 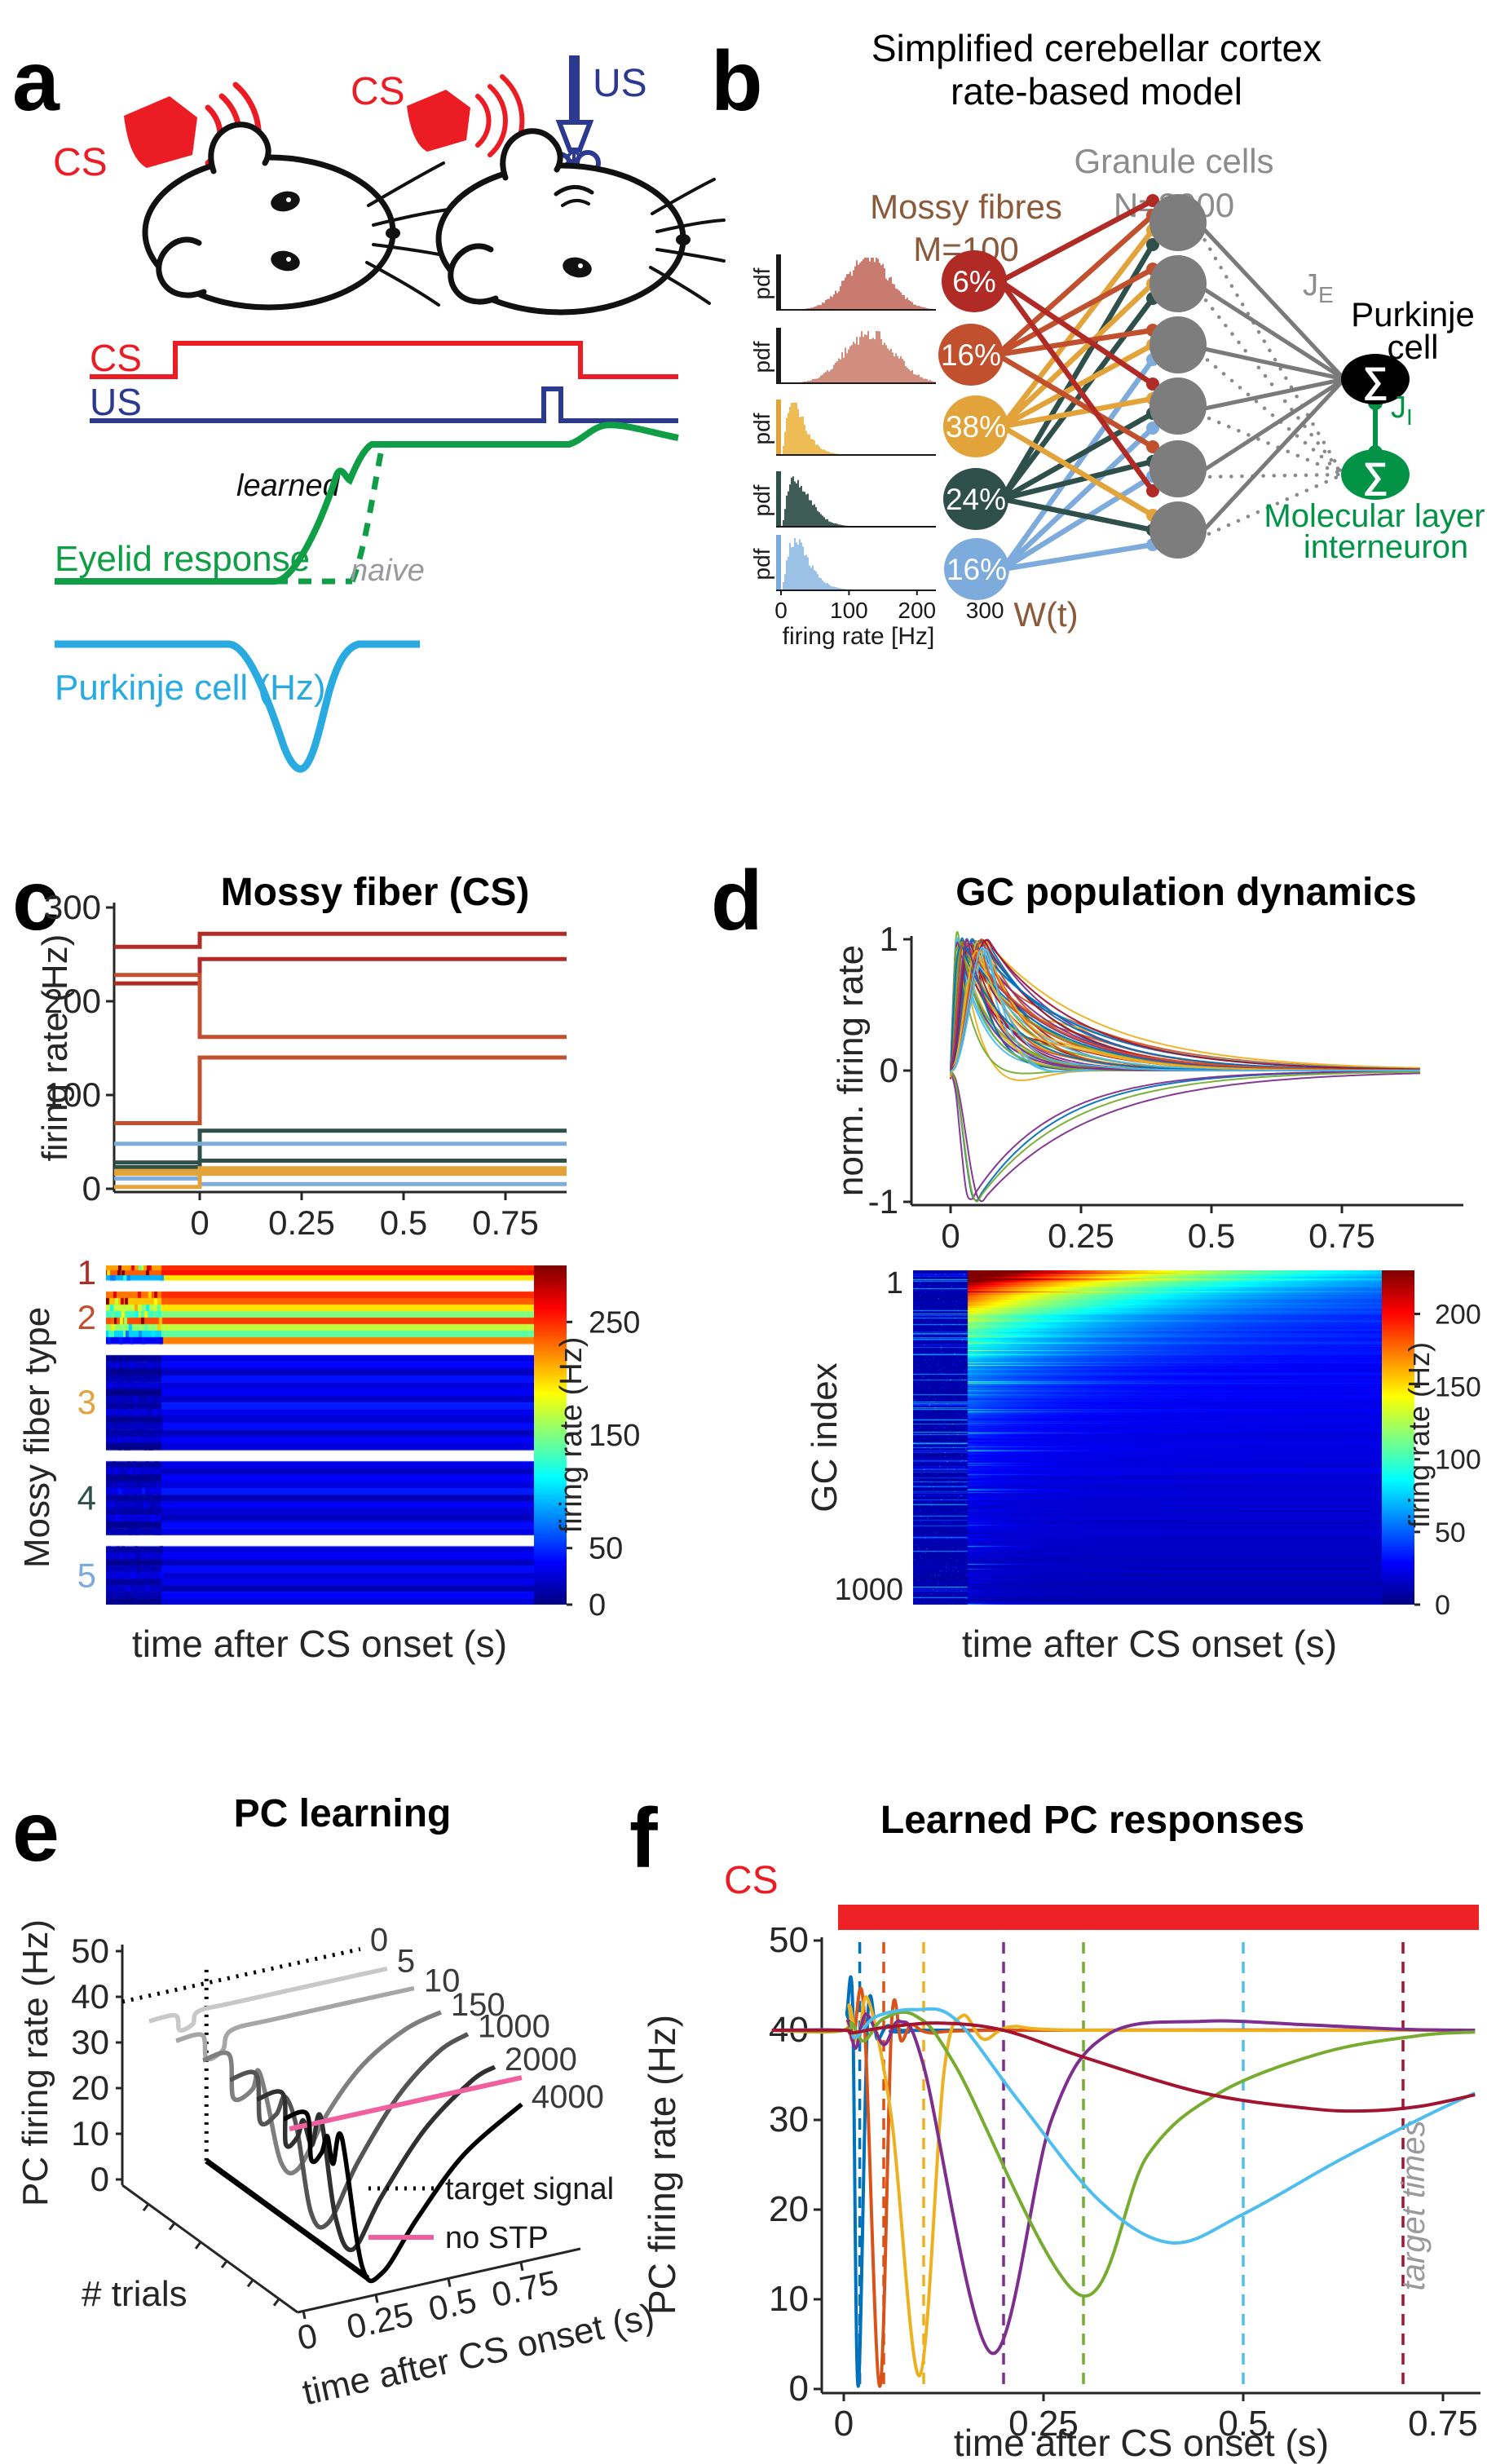 What do you see at coordinates (369, 403) in the screenshot?
I see `panel-a: a CS` at bounding box center [369, 403].